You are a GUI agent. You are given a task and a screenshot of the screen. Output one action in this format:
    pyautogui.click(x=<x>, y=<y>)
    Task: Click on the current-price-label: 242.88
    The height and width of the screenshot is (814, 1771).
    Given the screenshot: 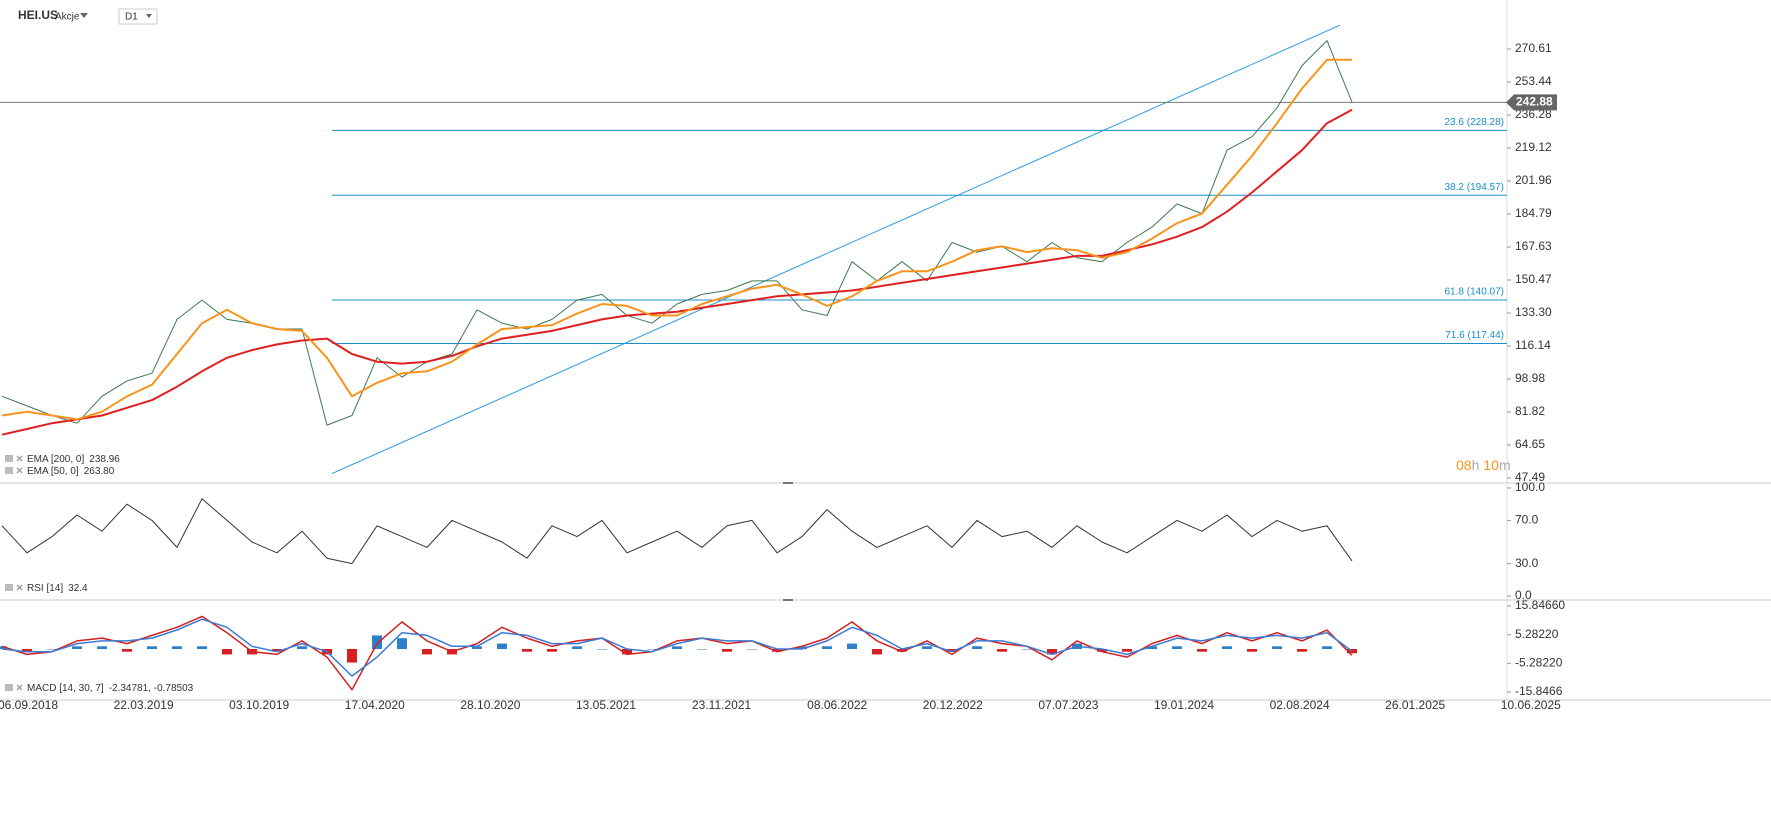 What is the action you would take?
    pyautogui.click(x=1534, y=102)
    